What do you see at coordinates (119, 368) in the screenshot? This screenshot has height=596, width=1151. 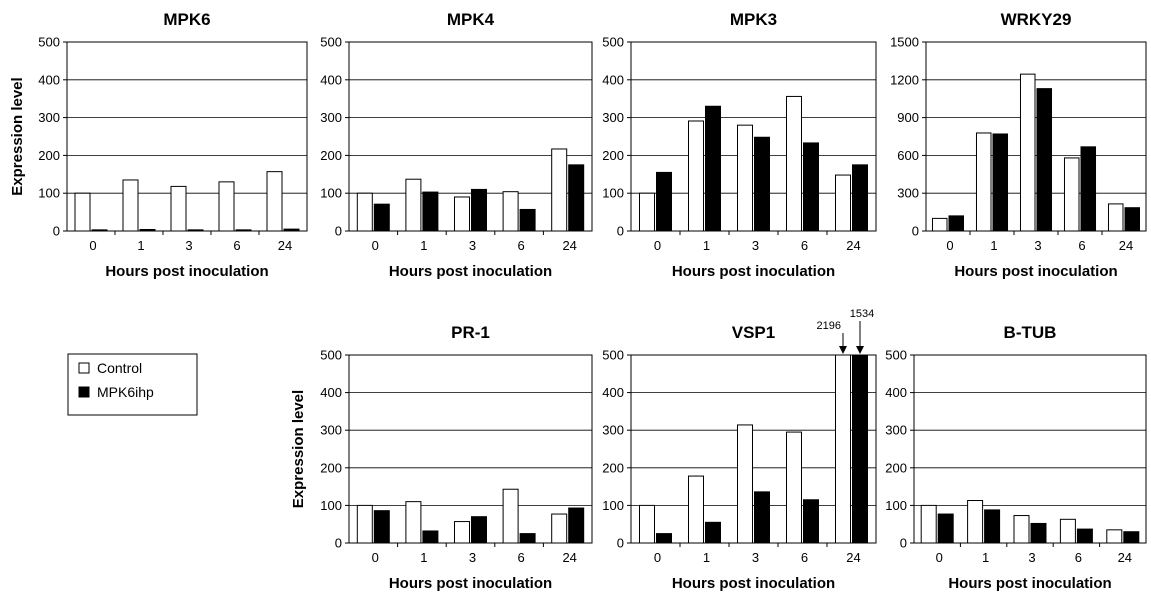 I see `legend-label: Control` at bounding box center [119, 368].